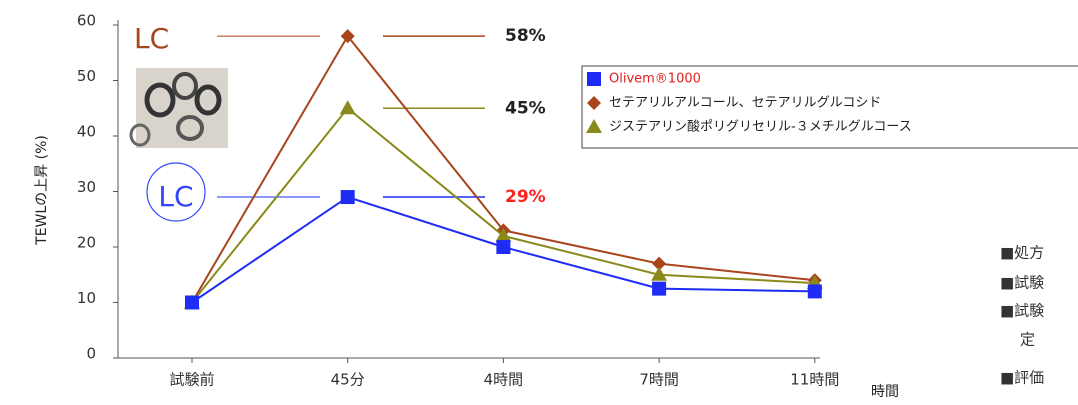  I want to click on x-tick-label: 45分, so click(348, 380).